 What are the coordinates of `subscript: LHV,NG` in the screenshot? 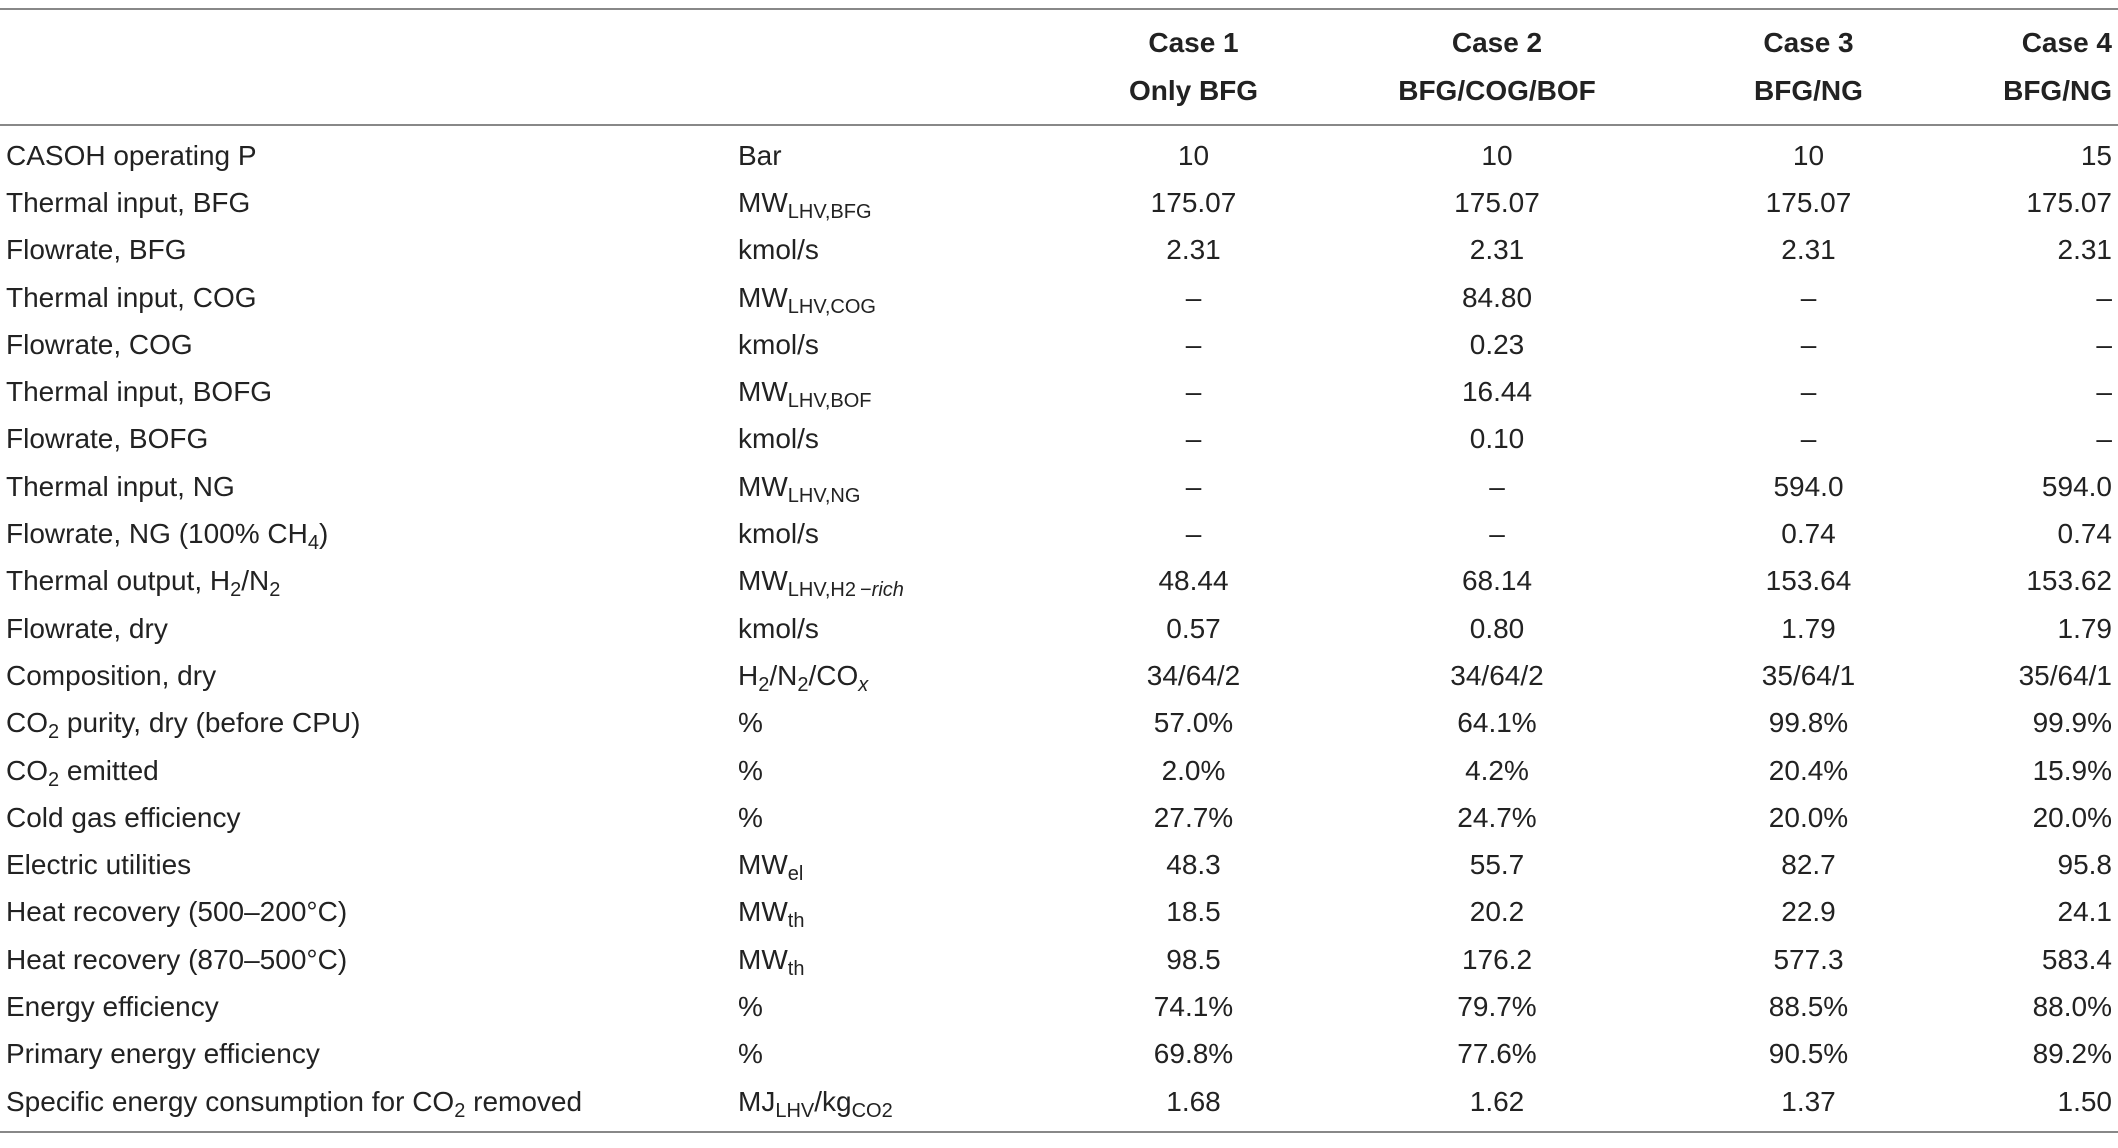 It's located at (824, 495).